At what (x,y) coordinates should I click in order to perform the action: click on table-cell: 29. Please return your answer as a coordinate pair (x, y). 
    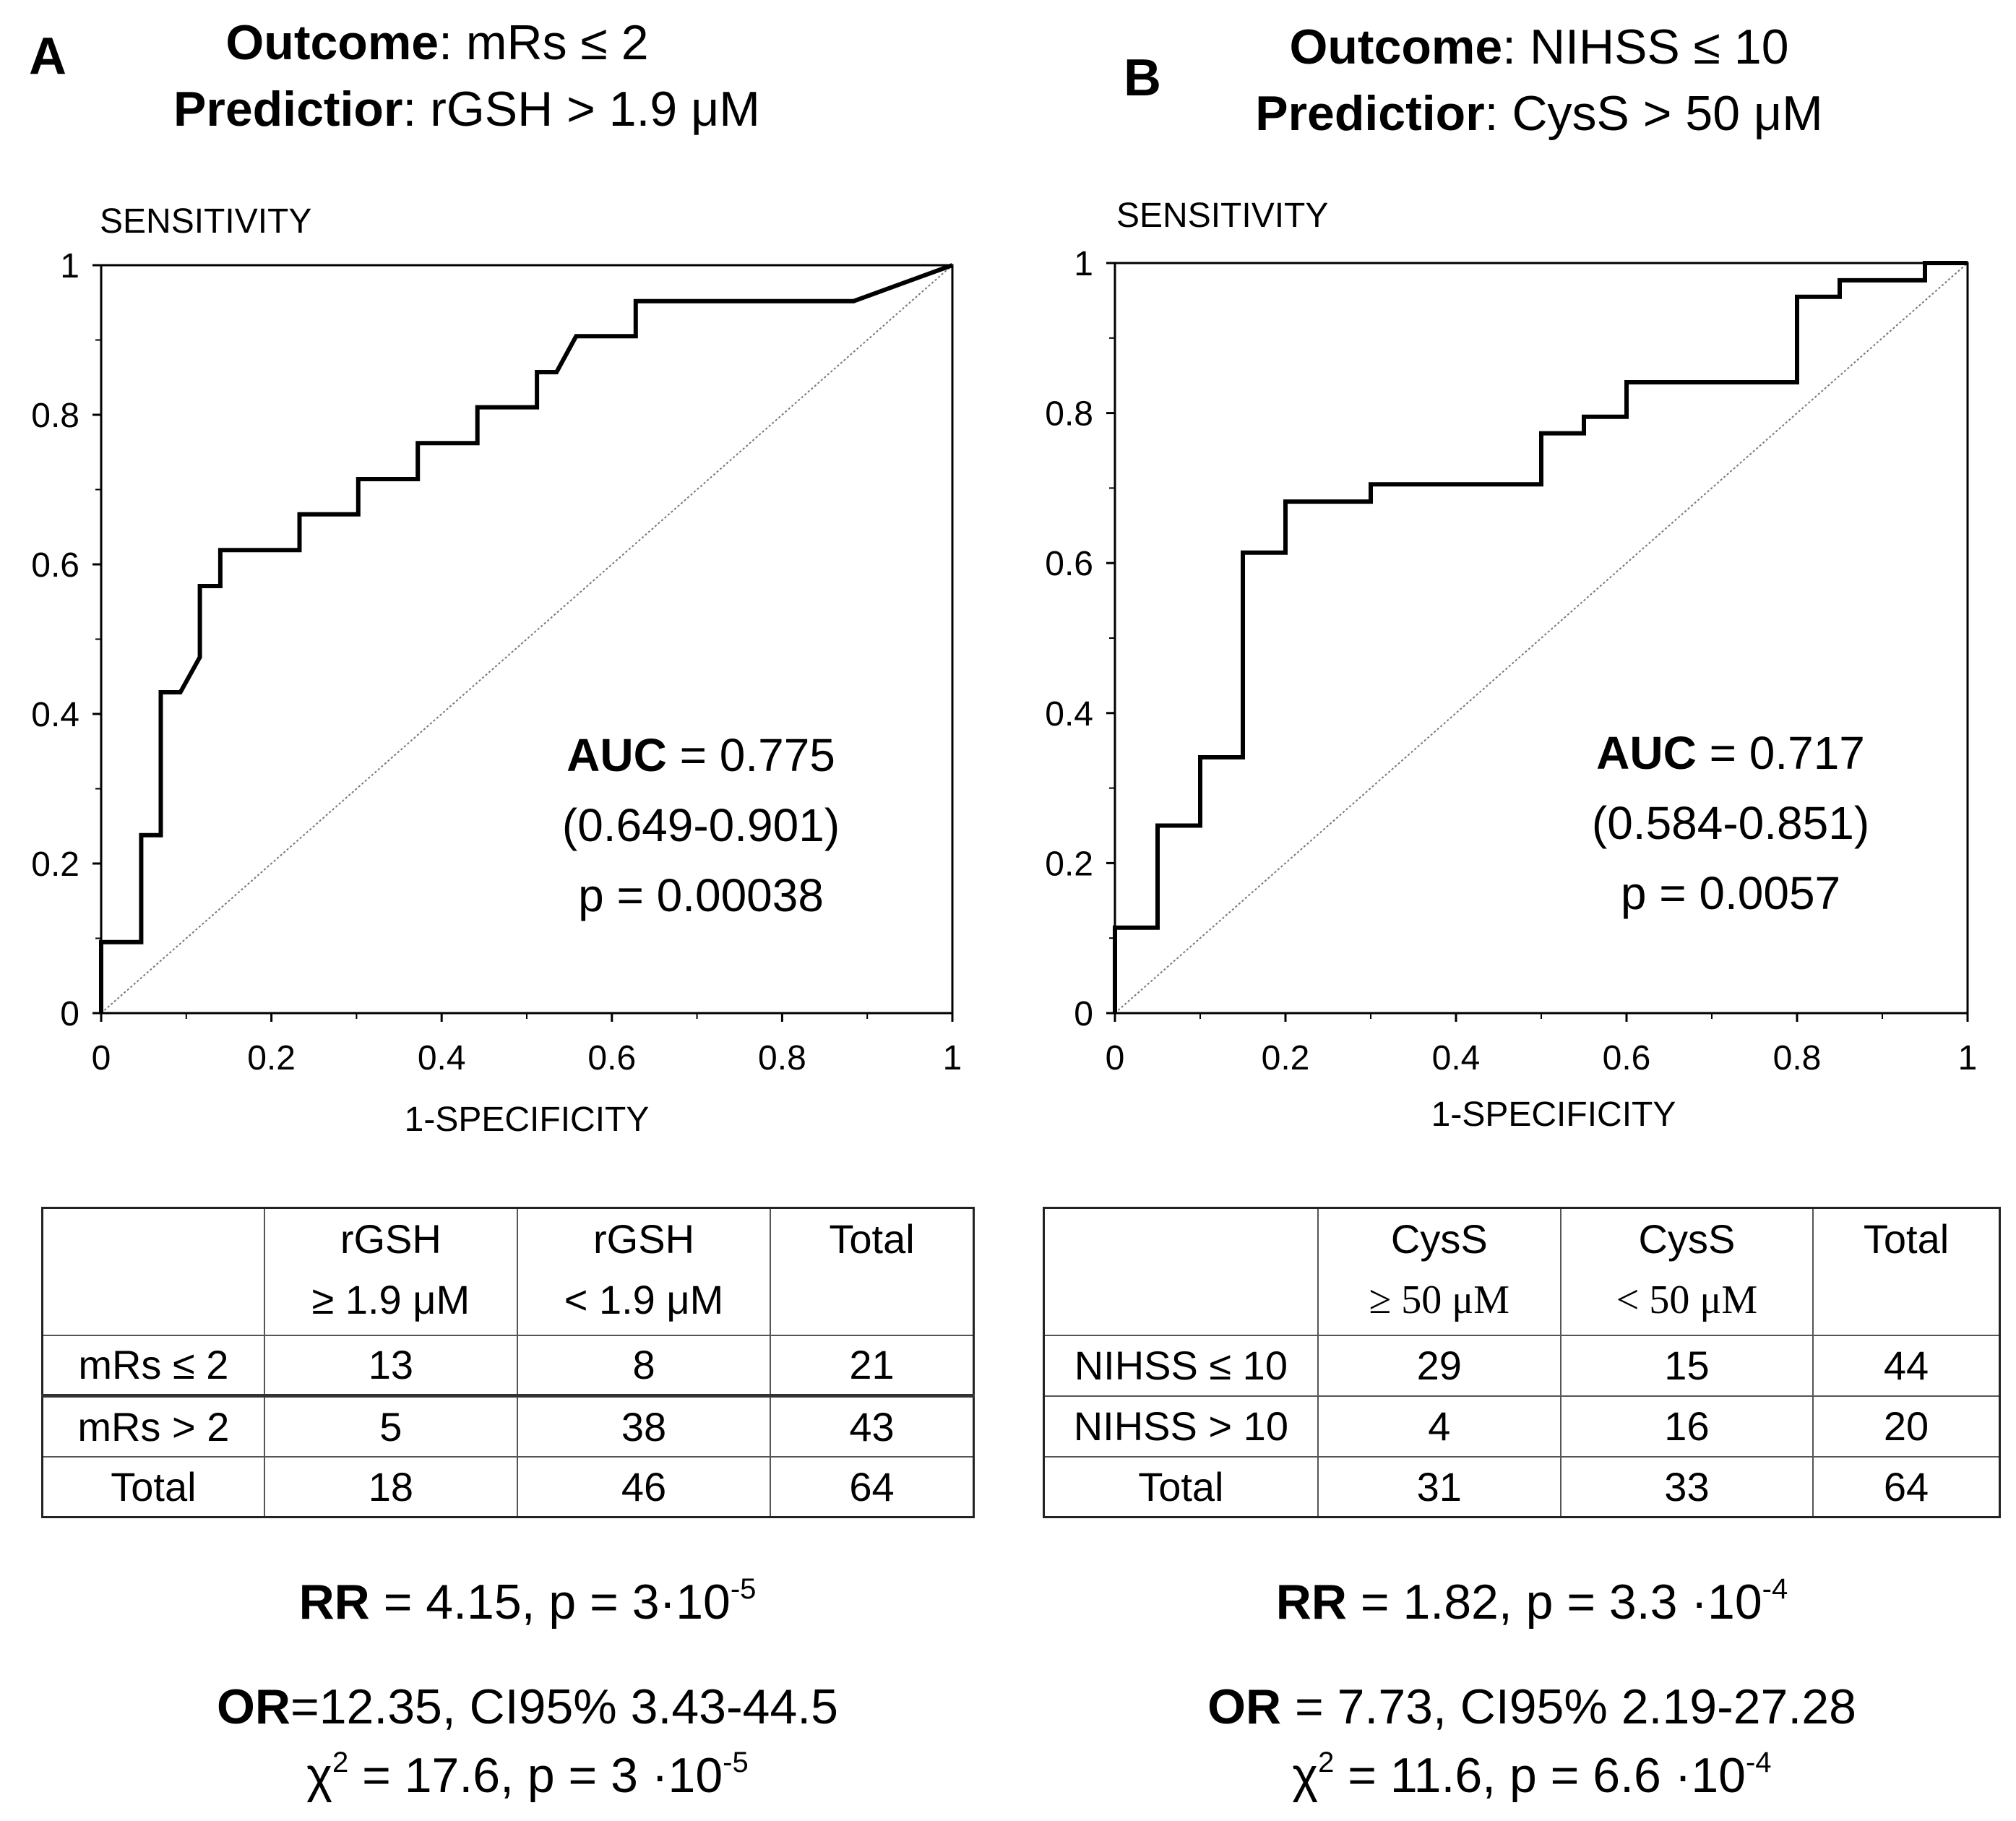
    Looking at the image, I should click on (1439, 1365).